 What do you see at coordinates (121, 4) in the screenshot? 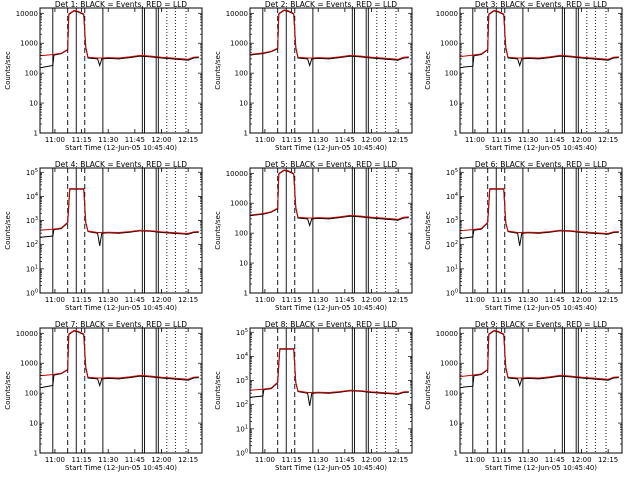
I see `plot-title: Det 1: BLACK = Events, RED = LLD` at bounding box center [121, 4].